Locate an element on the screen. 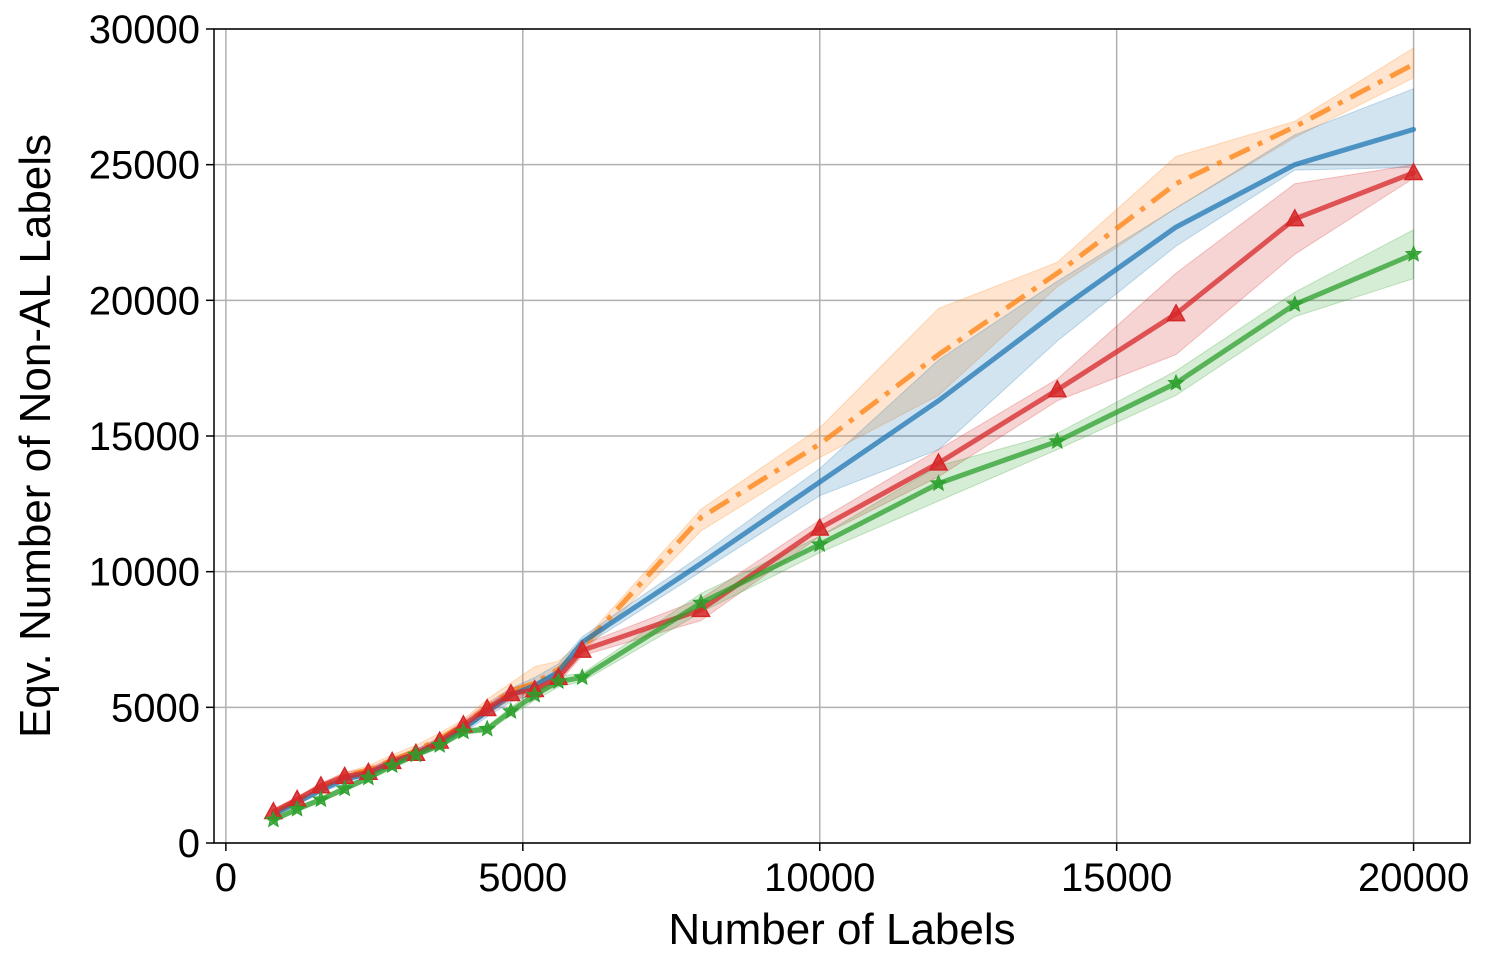 This screenshot has width=1495, height=968. y-tick-label-2: 10000 is located at coordinates (144, 573).